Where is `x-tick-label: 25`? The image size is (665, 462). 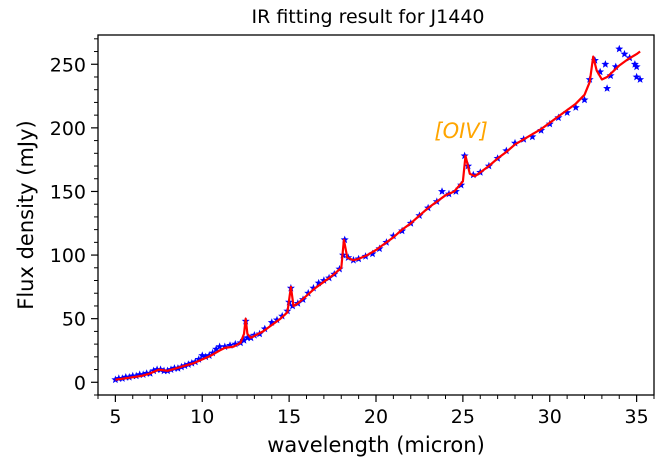
x-tick-label: 25 is located at coordinates (463, 417).